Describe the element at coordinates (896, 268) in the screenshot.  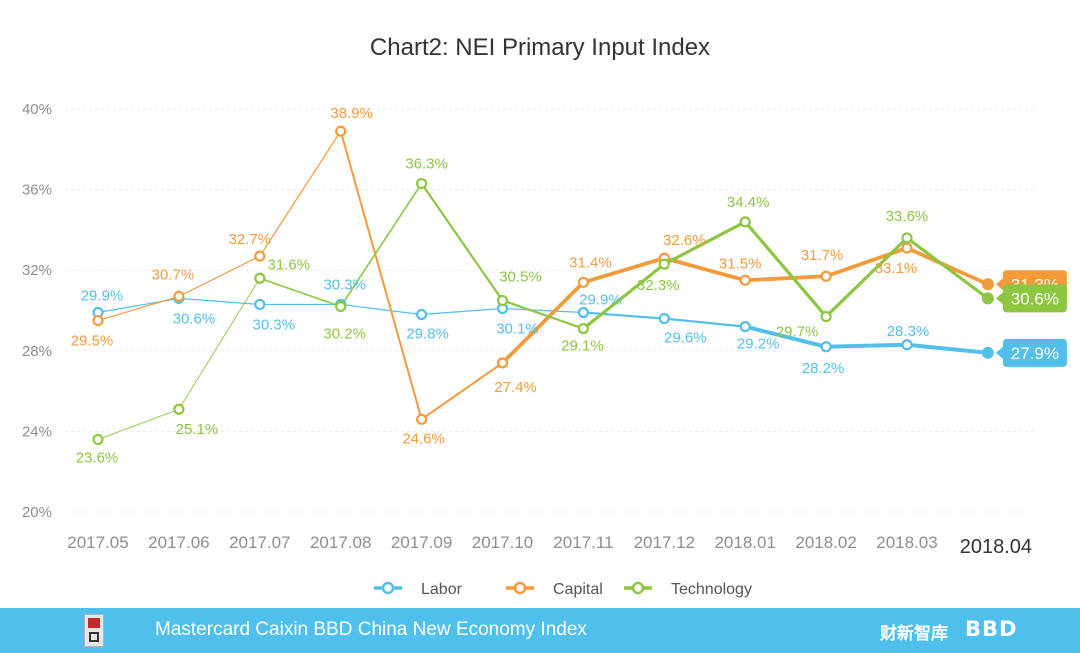
I see `capital-data-label: 33.1%` at that location.